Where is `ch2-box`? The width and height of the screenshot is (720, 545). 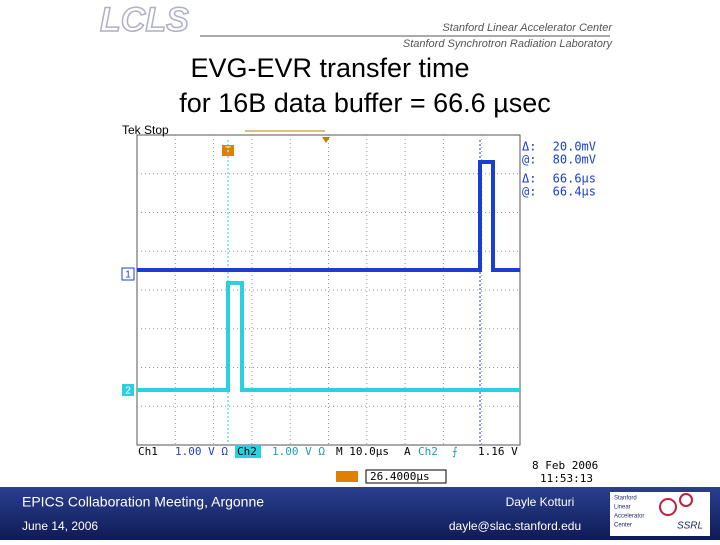
ch2-box is located at coordinates (128, 390).